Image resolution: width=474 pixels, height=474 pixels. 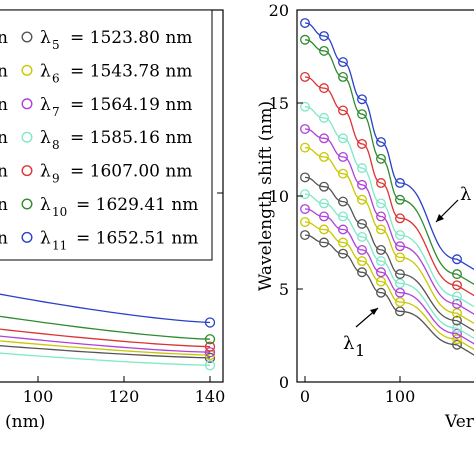 What do you see at coordinates (45, 238) in the screenshot?
I see `legend-label-11: λ` at bounding box center [45, 238].